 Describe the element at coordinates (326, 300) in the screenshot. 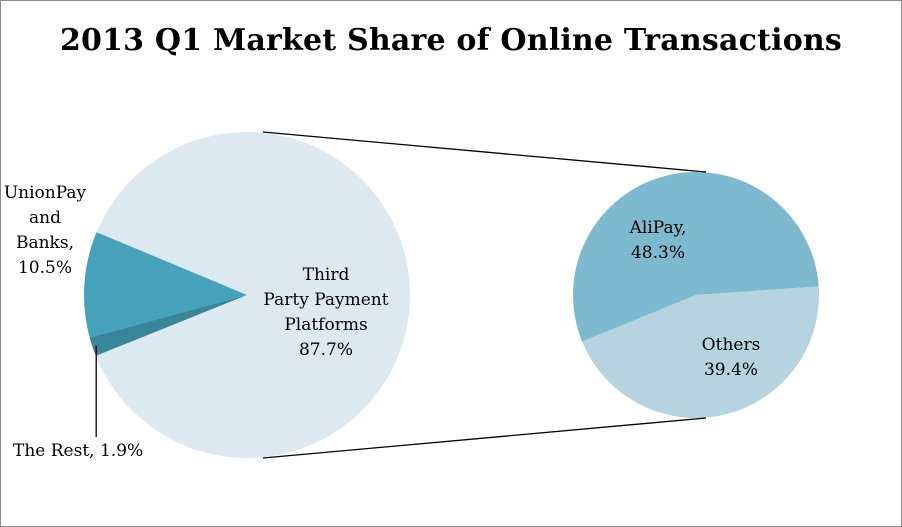

I see `third-party-label-line2: Party Payment` at that location.